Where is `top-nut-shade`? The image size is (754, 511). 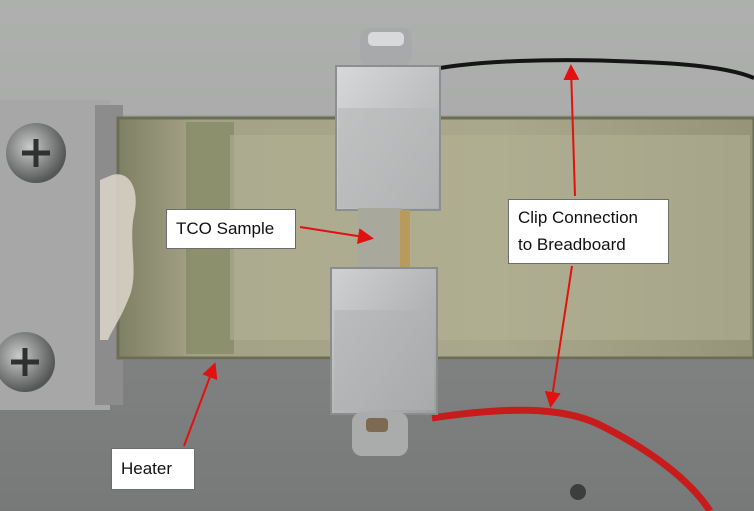 top-nut-shade is located at coordinates (386, 39).